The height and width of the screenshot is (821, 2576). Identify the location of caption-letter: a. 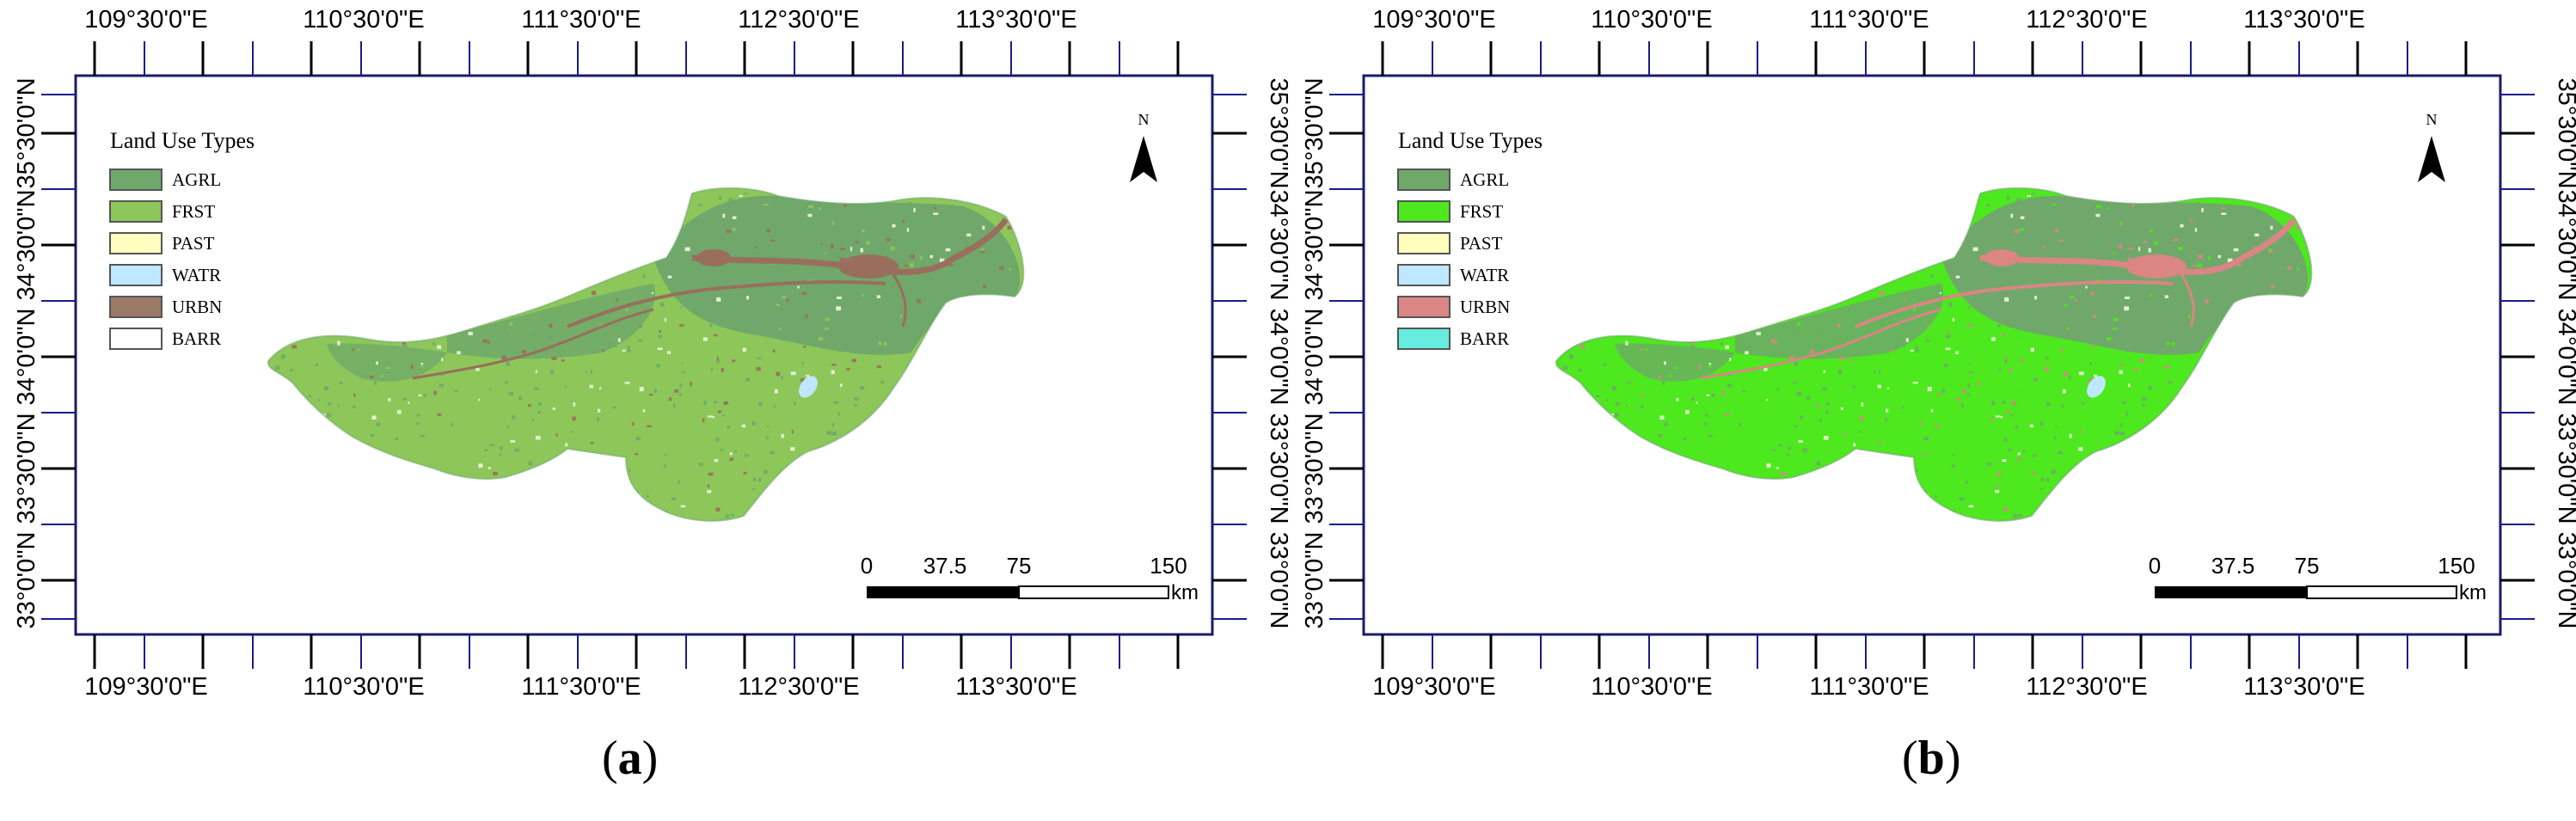
(629, 758).